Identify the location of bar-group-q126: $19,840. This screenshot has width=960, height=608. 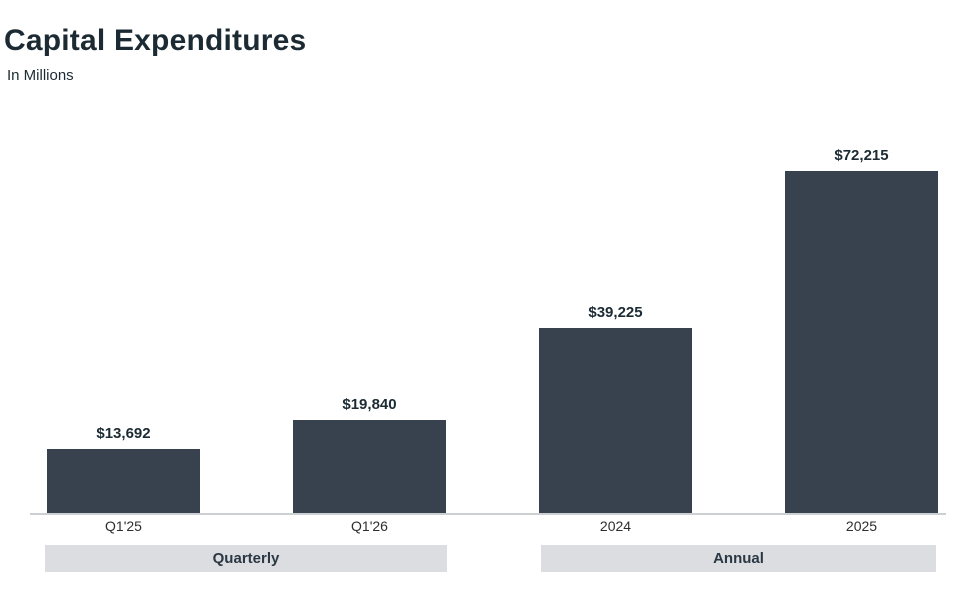
(369, 455).